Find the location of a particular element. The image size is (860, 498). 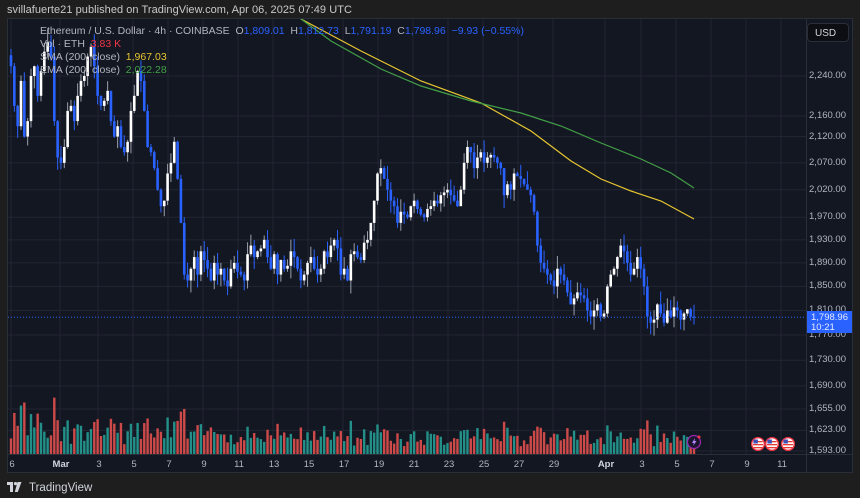

ema-label: EMA (200, close) is located at coordinates (80, 70).